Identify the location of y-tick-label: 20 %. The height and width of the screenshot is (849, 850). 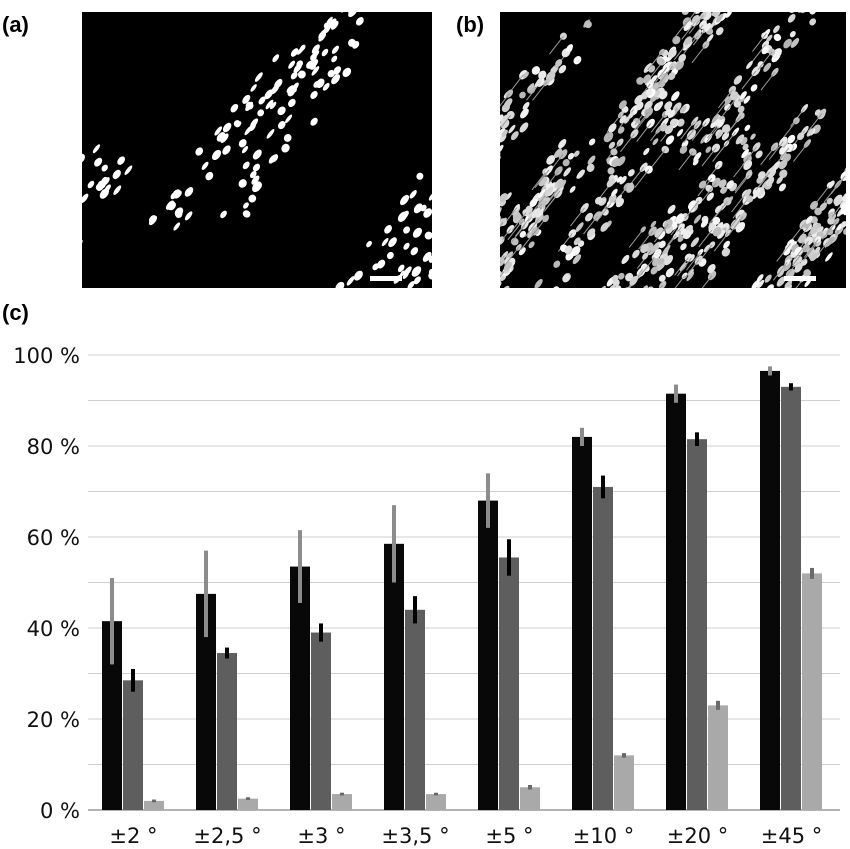
(53, 720).